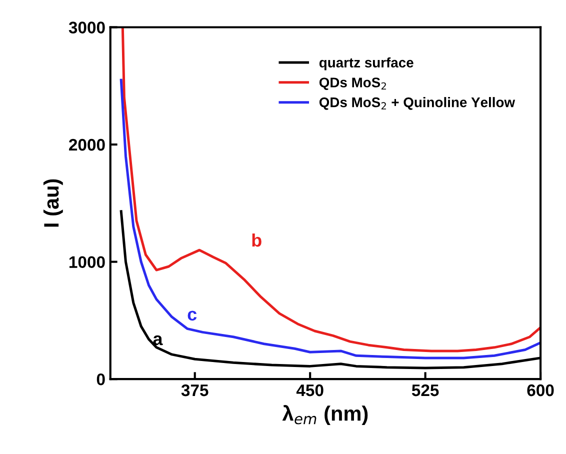  What do you see at coordinates (87, 144) in the screenshot?
I see `y-tick-label: 2000` at bounding box center [87, 144].